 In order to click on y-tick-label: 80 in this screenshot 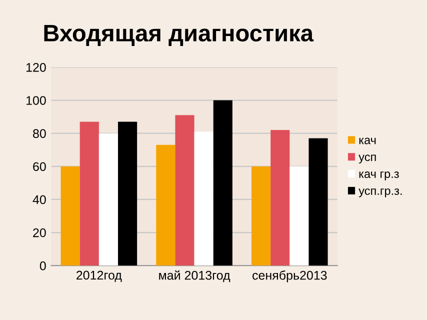, I will do `click(39, 133)`.